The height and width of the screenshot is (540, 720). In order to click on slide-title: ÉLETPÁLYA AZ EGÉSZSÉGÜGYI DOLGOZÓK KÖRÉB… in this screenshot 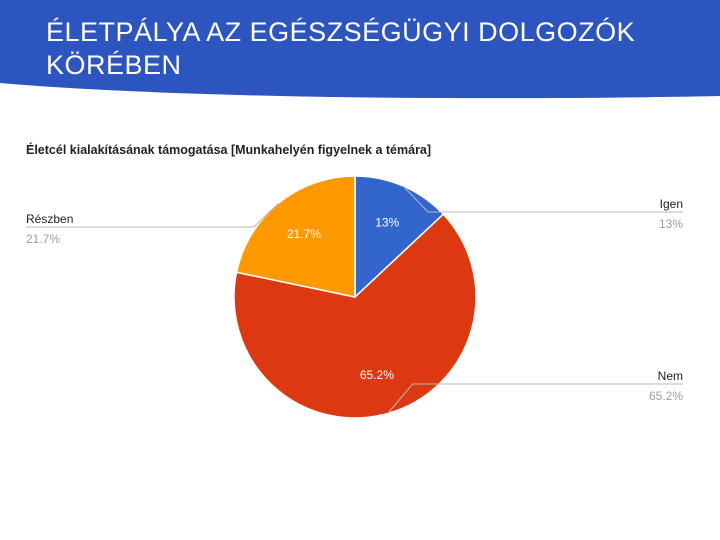, I will do `click(341, 48)`.